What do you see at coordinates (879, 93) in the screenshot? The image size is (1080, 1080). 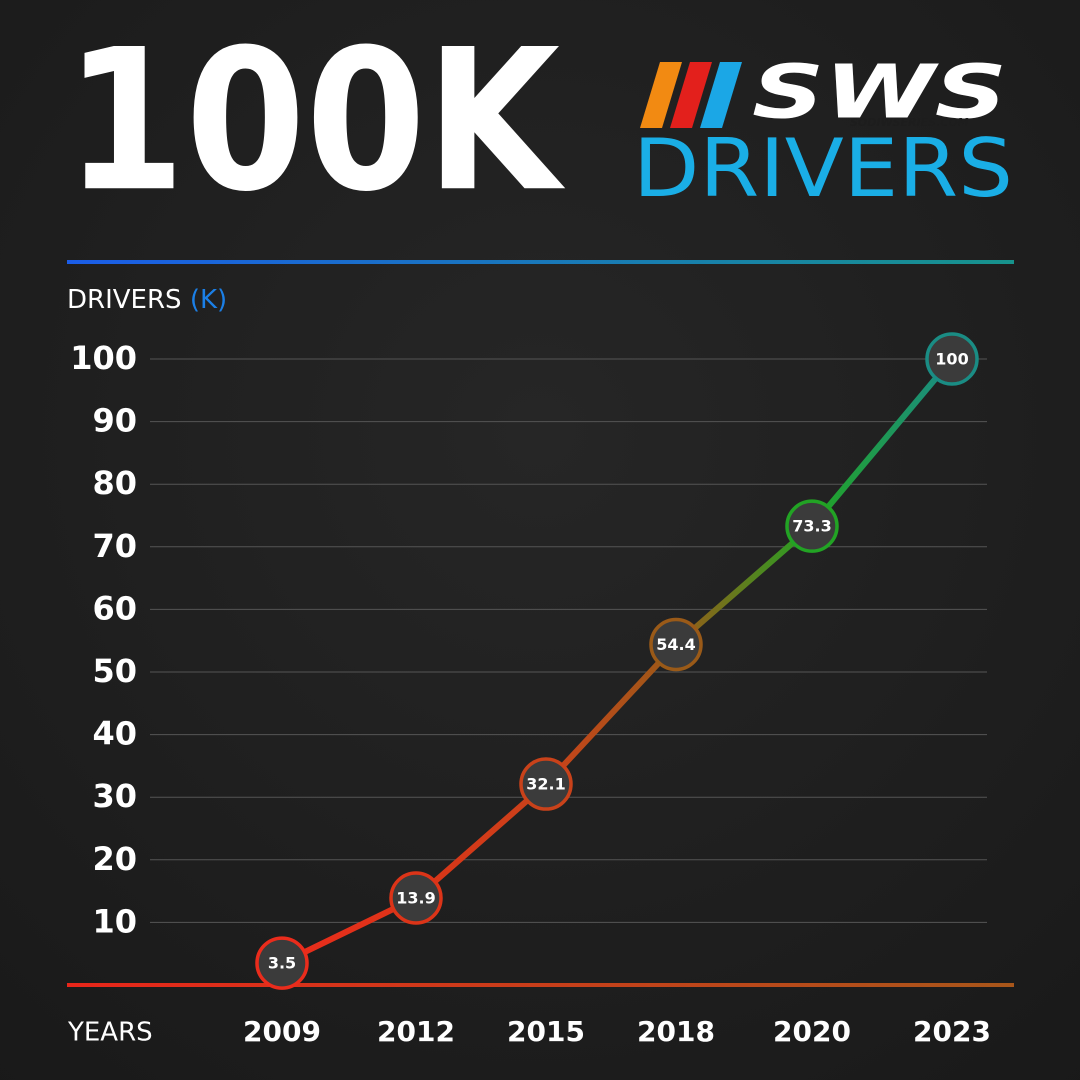 I see `logo-name: SWS` at bounding box center [879, 93].